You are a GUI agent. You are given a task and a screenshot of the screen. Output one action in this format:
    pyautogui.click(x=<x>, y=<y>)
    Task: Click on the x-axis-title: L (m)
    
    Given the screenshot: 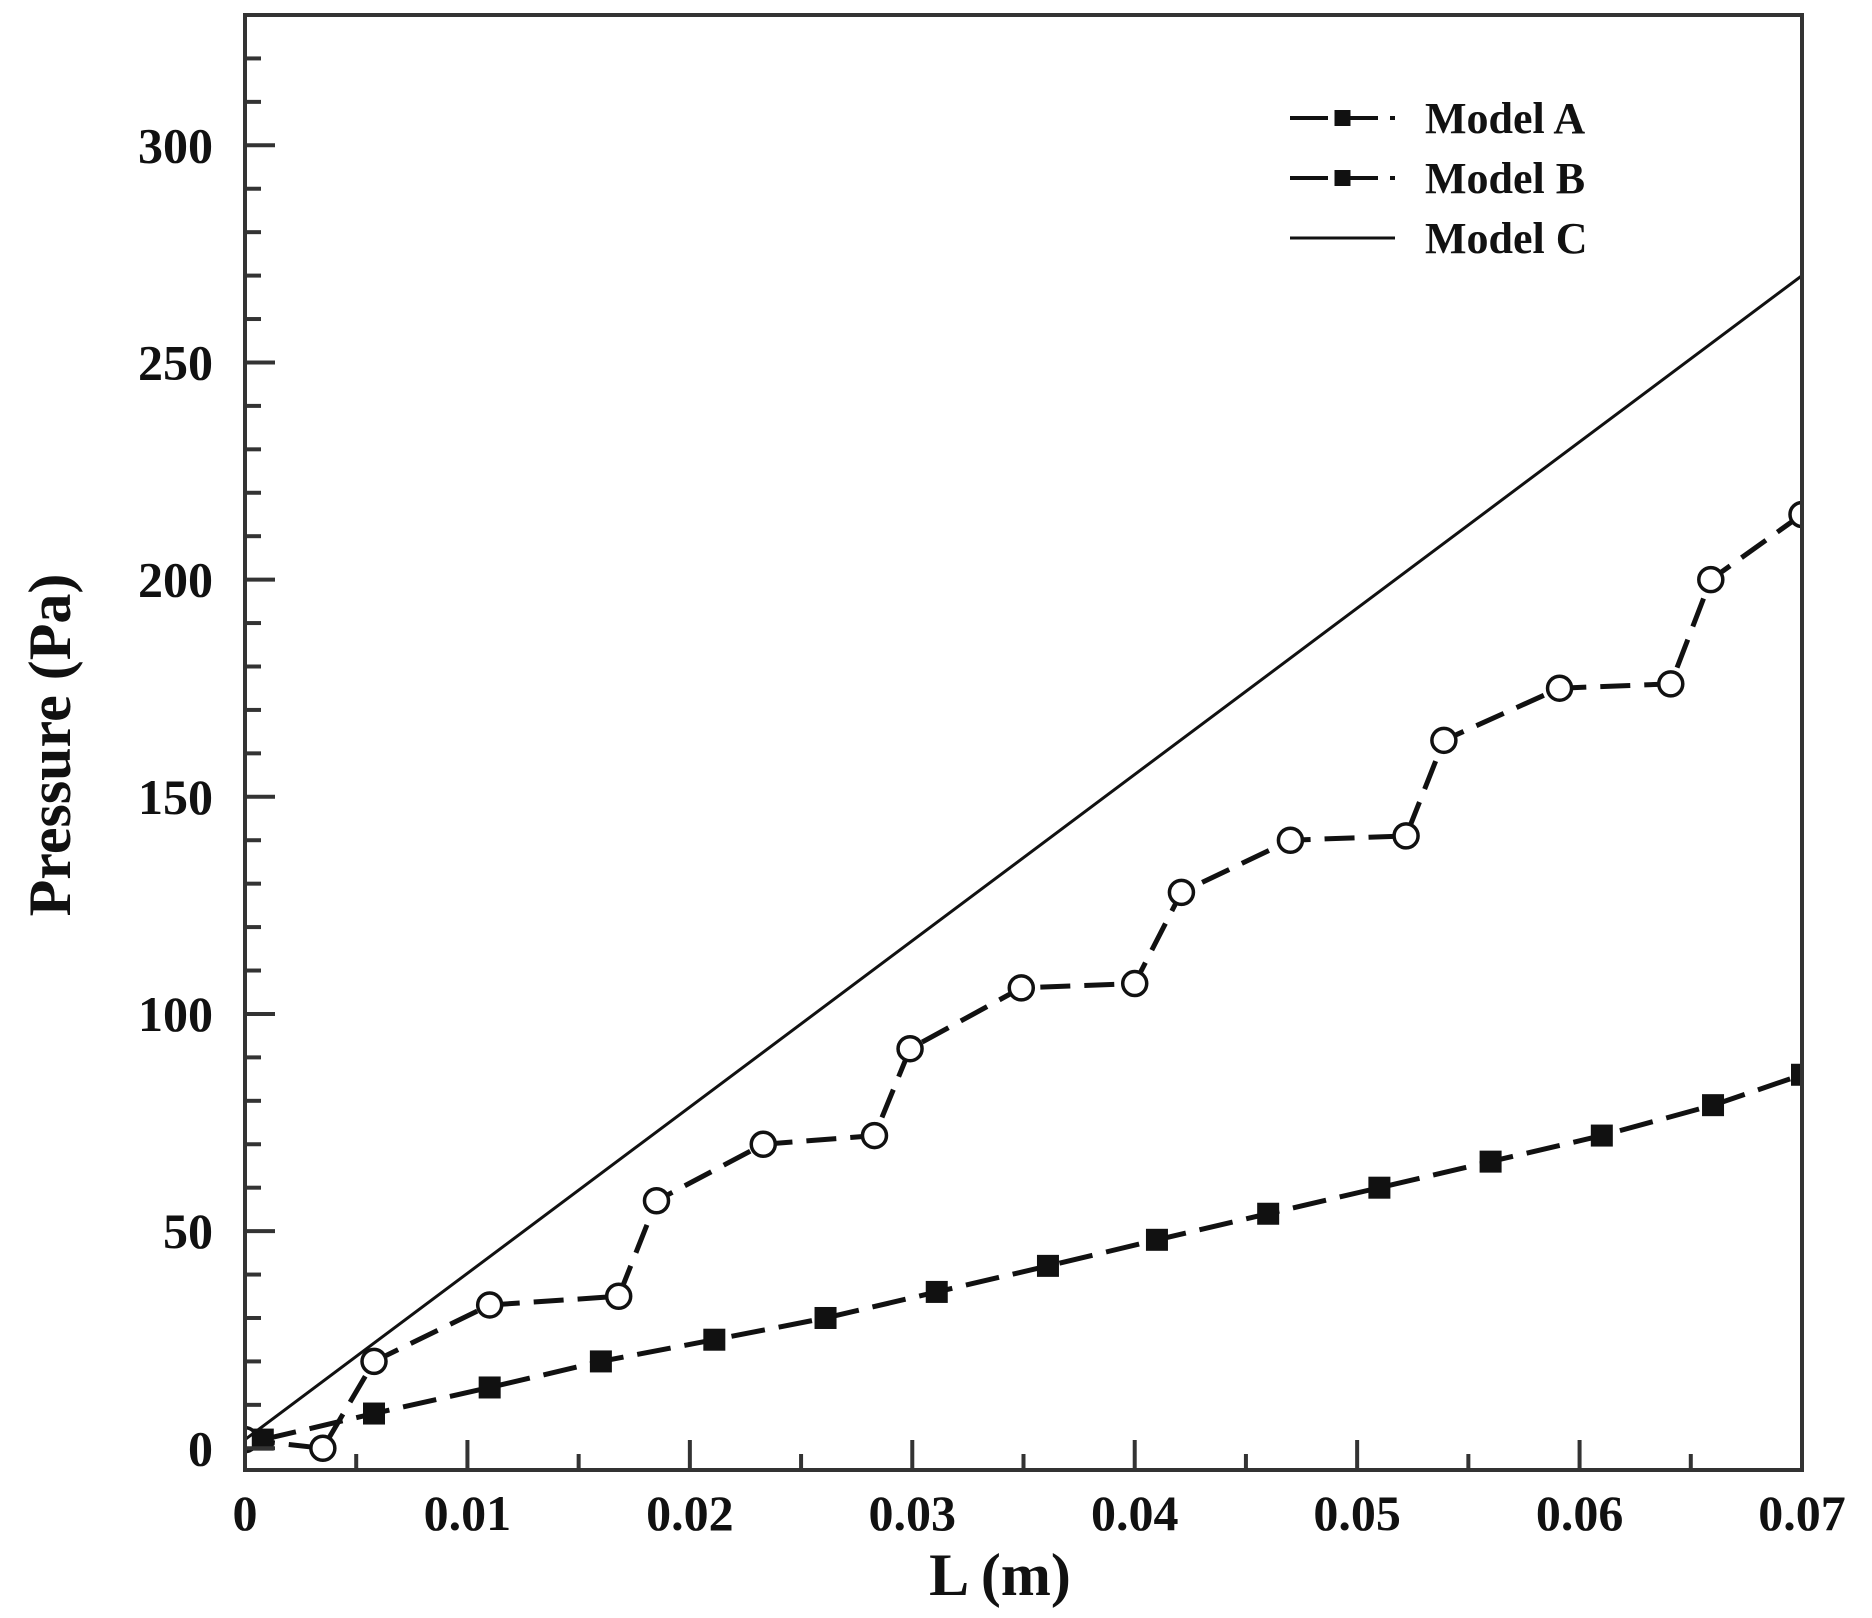 What is the action you would take?
    pyautogui.click(x=1000, y=1575)
    